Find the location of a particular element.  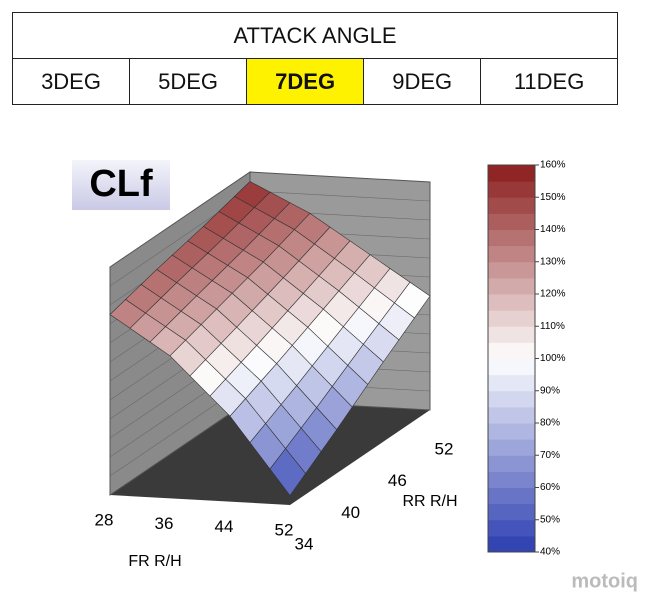

colorbar-label: 140% is located at coordinates (553, 229).